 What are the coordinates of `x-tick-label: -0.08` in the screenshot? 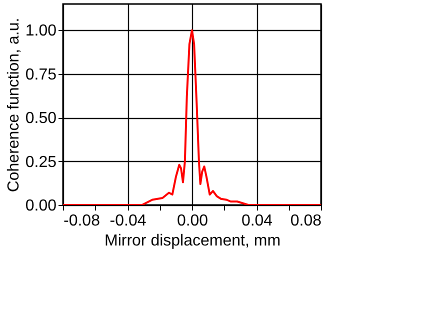 It's located at (82, 221).